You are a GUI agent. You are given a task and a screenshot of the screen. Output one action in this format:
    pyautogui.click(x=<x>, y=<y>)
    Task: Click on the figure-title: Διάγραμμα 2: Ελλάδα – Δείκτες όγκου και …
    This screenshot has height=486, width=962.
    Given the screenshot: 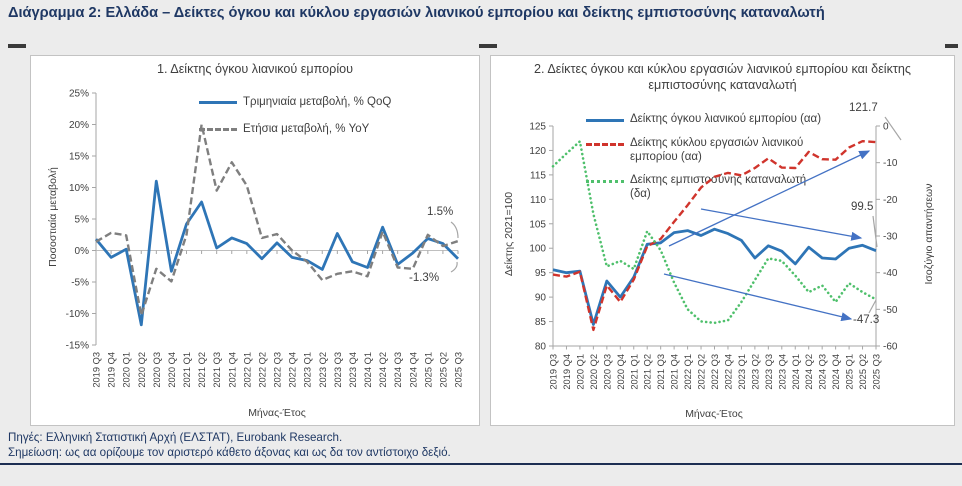 What is the action you would take?
    pyautogui.click(x=416, y=13)
    